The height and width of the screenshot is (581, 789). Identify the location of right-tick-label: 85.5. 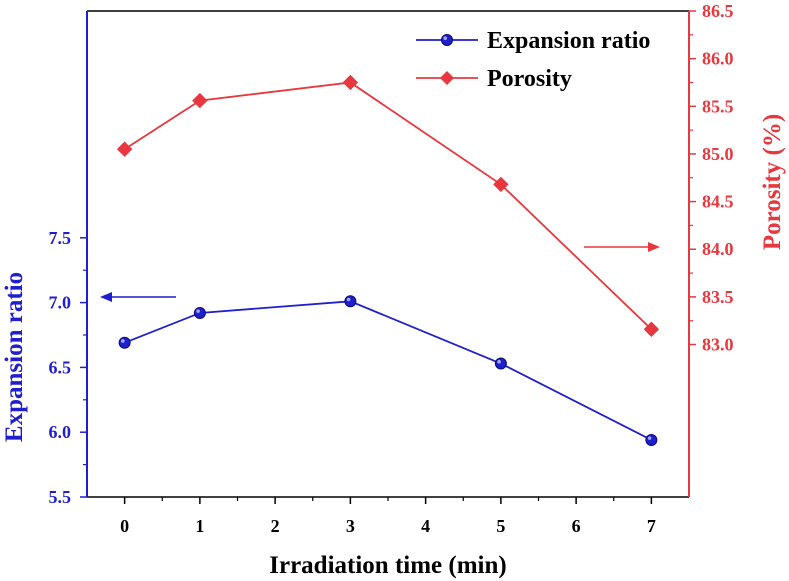
(718, 106).